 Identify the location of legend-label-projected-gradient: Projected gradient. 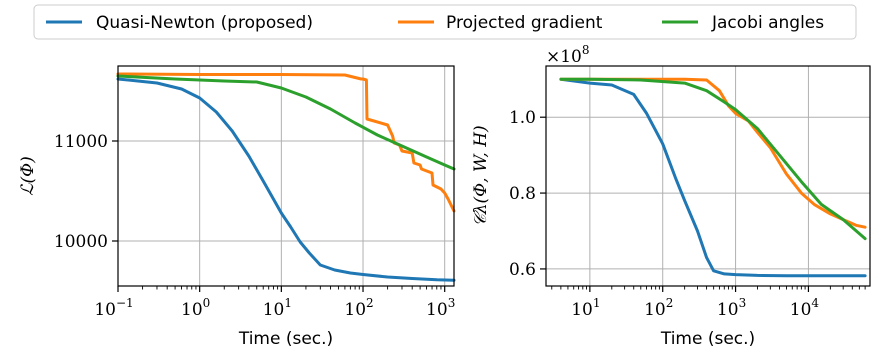
(524, 23).